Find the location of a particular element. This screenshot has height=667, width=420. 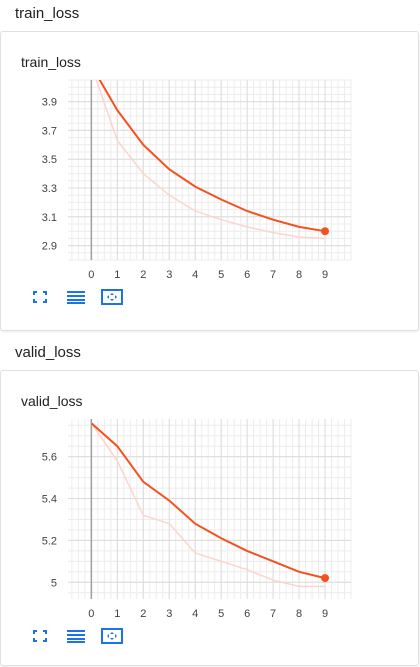

y-tick-label: 5.2 is located at coordinates (49, 541).